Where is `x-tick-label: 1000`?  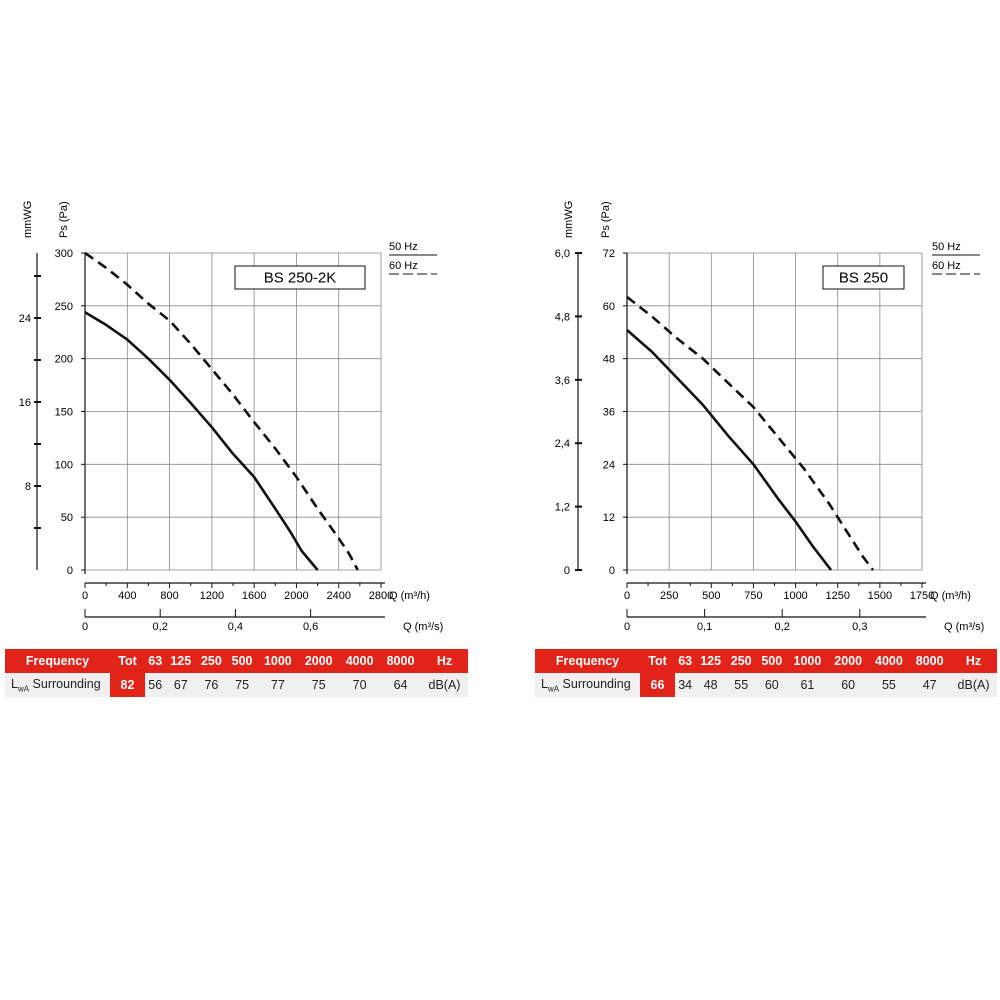
x-tick-label: 1000 is located at coordinates (795, 596).